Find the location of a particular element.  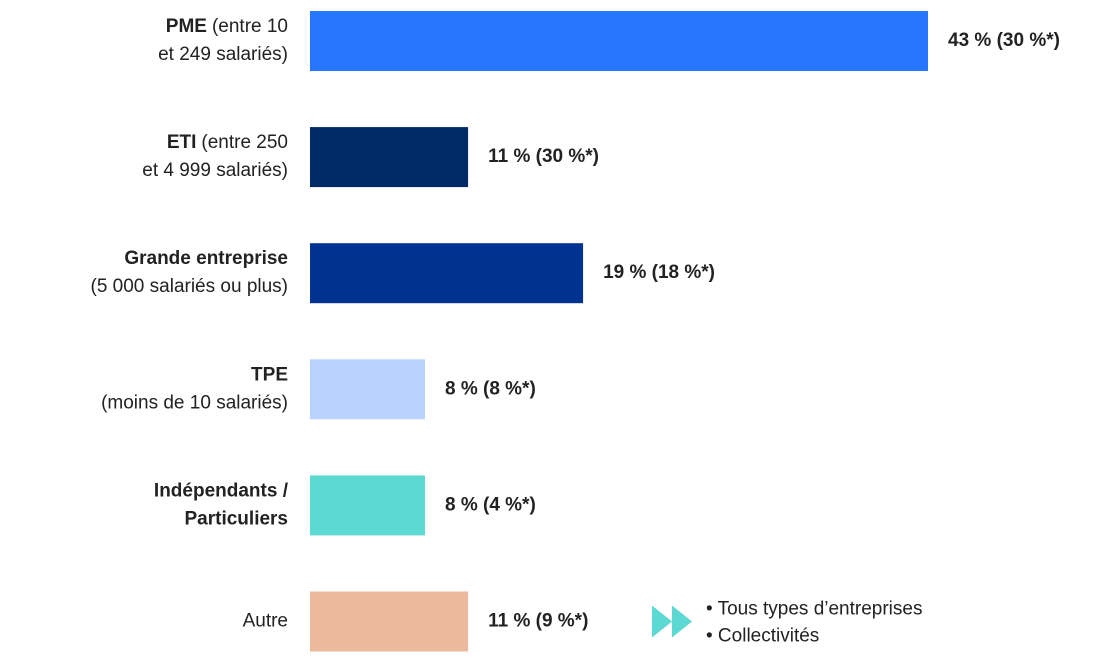

category-label-part: Autre is located at coordinates (265, 621).